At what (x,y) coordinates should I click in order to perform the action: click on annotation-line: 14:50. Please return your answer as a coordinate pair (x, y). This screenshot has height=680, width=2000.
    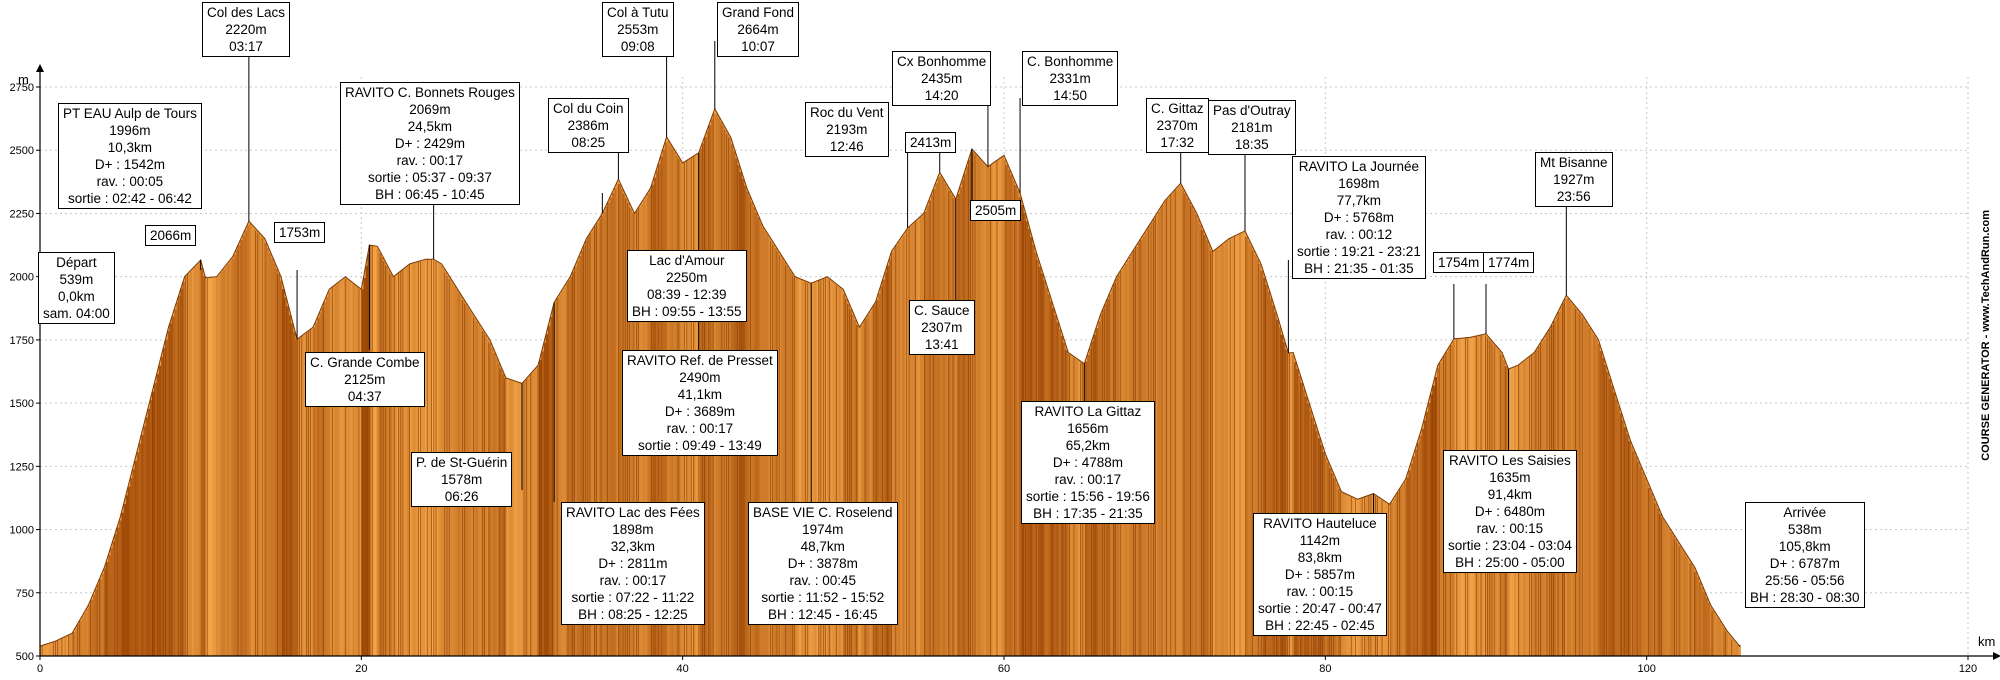
    Looking at the image, I should click on (1070, 95).